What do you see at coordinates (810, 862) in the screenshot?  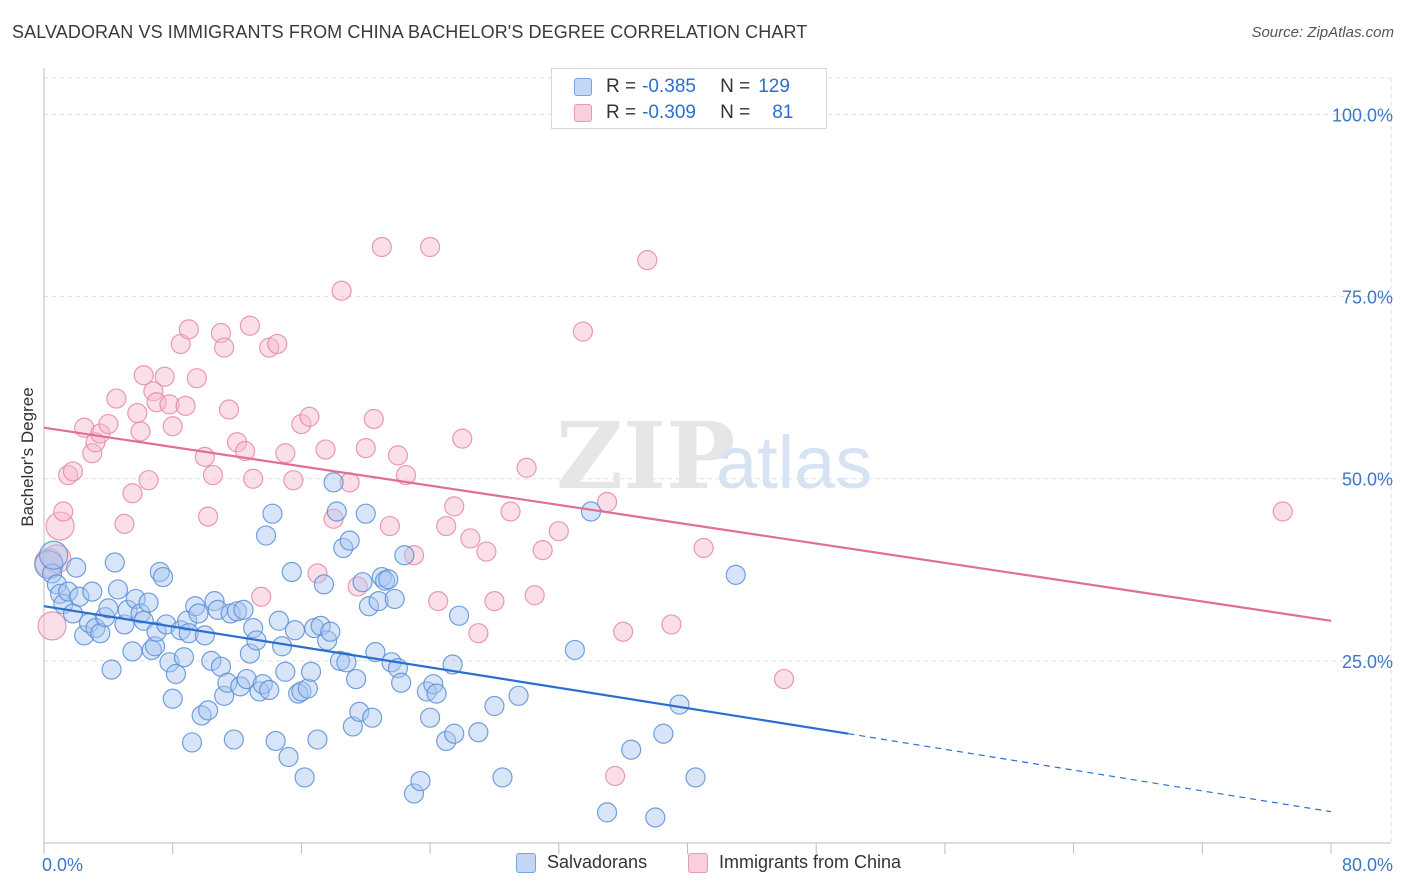 I see `legend-label: Immigrants from China` at bounding box center [810, 862].